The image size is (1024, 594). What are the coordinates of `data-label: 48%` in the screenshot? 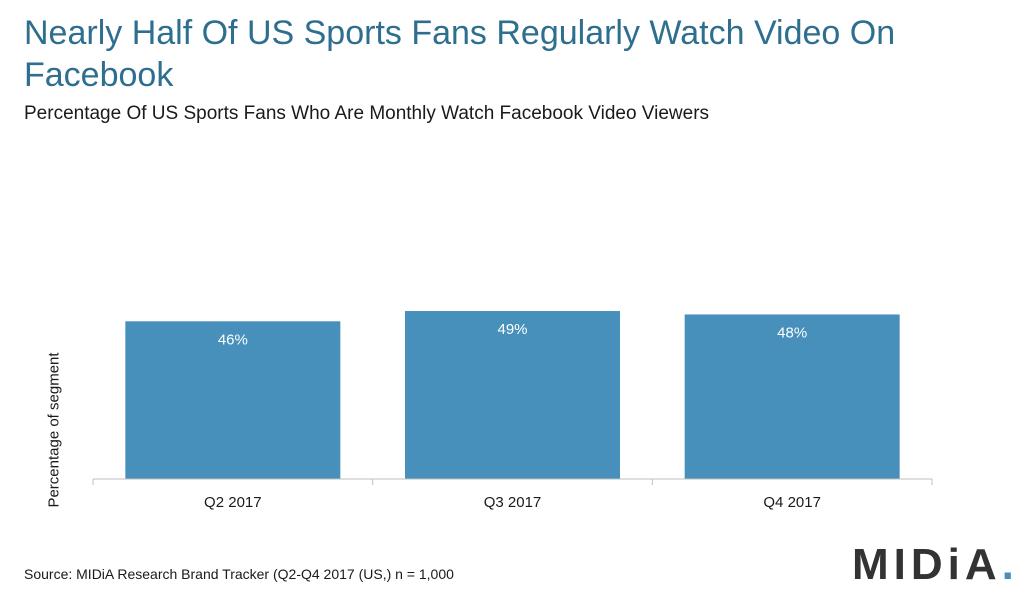 It's located at (792, 332).